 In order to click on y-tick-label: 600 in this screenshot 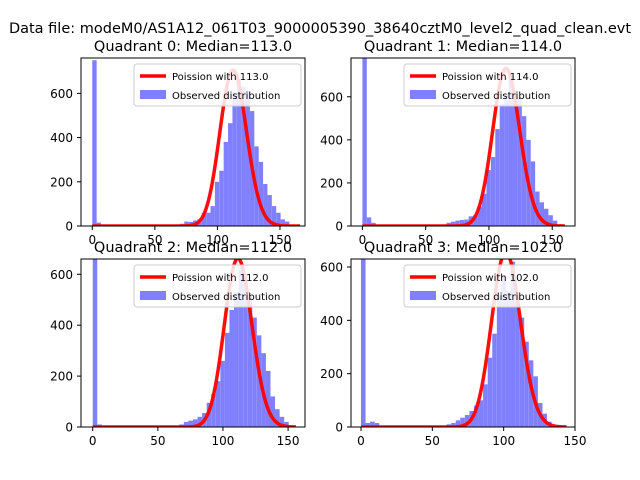, I will do `click(61, 275)`.